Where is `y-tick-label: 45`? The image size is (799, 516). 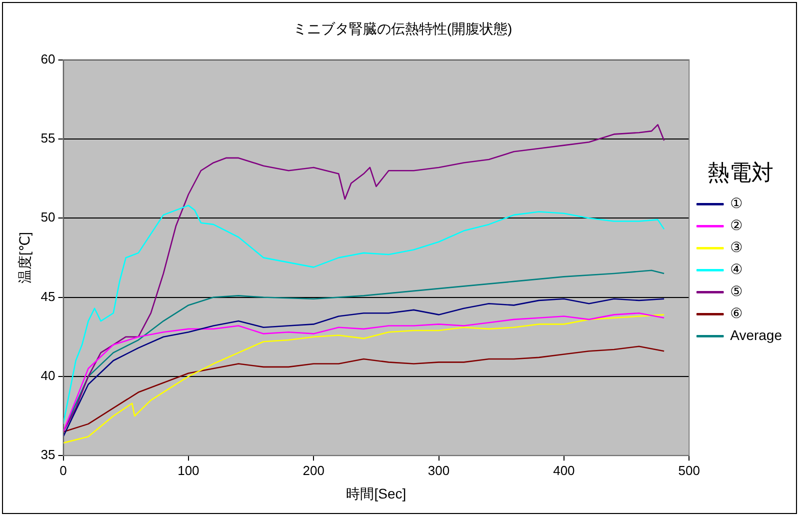
y-tick-label: 45 is located at coordinates (48, 296).